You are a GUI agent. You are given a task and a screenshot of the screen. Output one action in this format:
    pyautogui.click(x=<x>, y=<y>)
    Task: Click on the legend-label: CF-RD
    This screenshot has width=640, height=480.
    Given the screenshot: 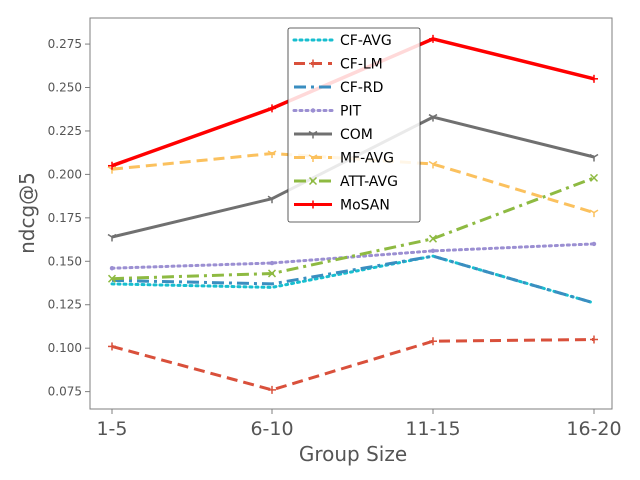 What is the action you would take?
    pyautogui.click(x=361, y=88)
    